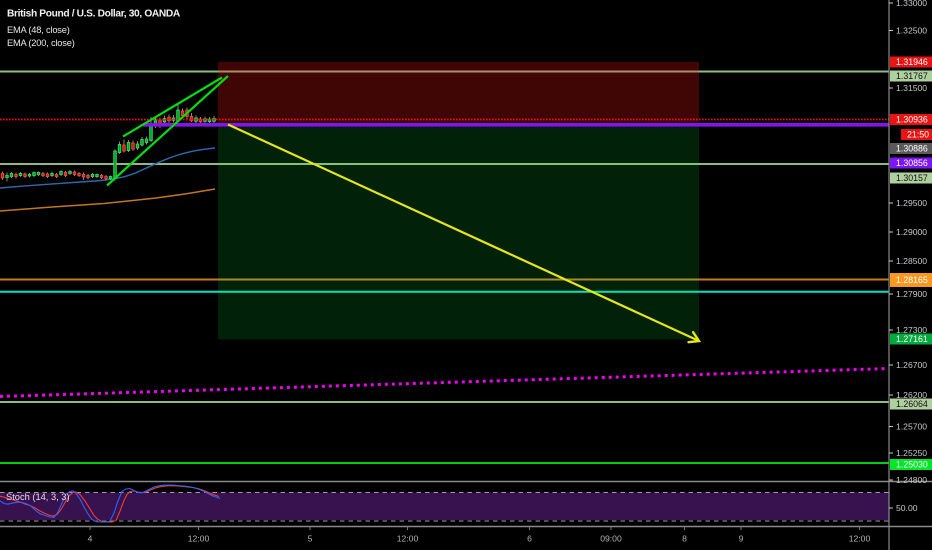  What do you see at coordinates (912, 120) in the screenshot?
I see `svg-text: 1.30936` at bounding box center [912, 120].